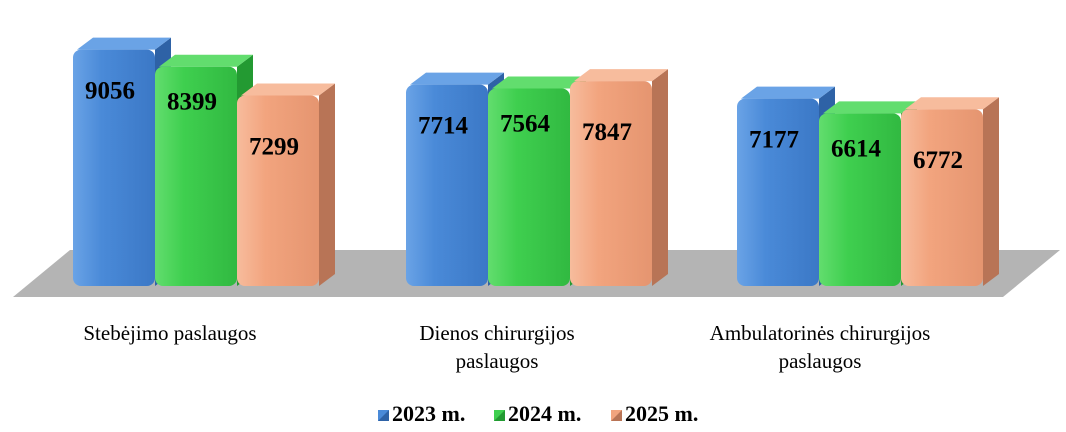  I want to click on legend-label-2: 2024 m., so click(544, 413).